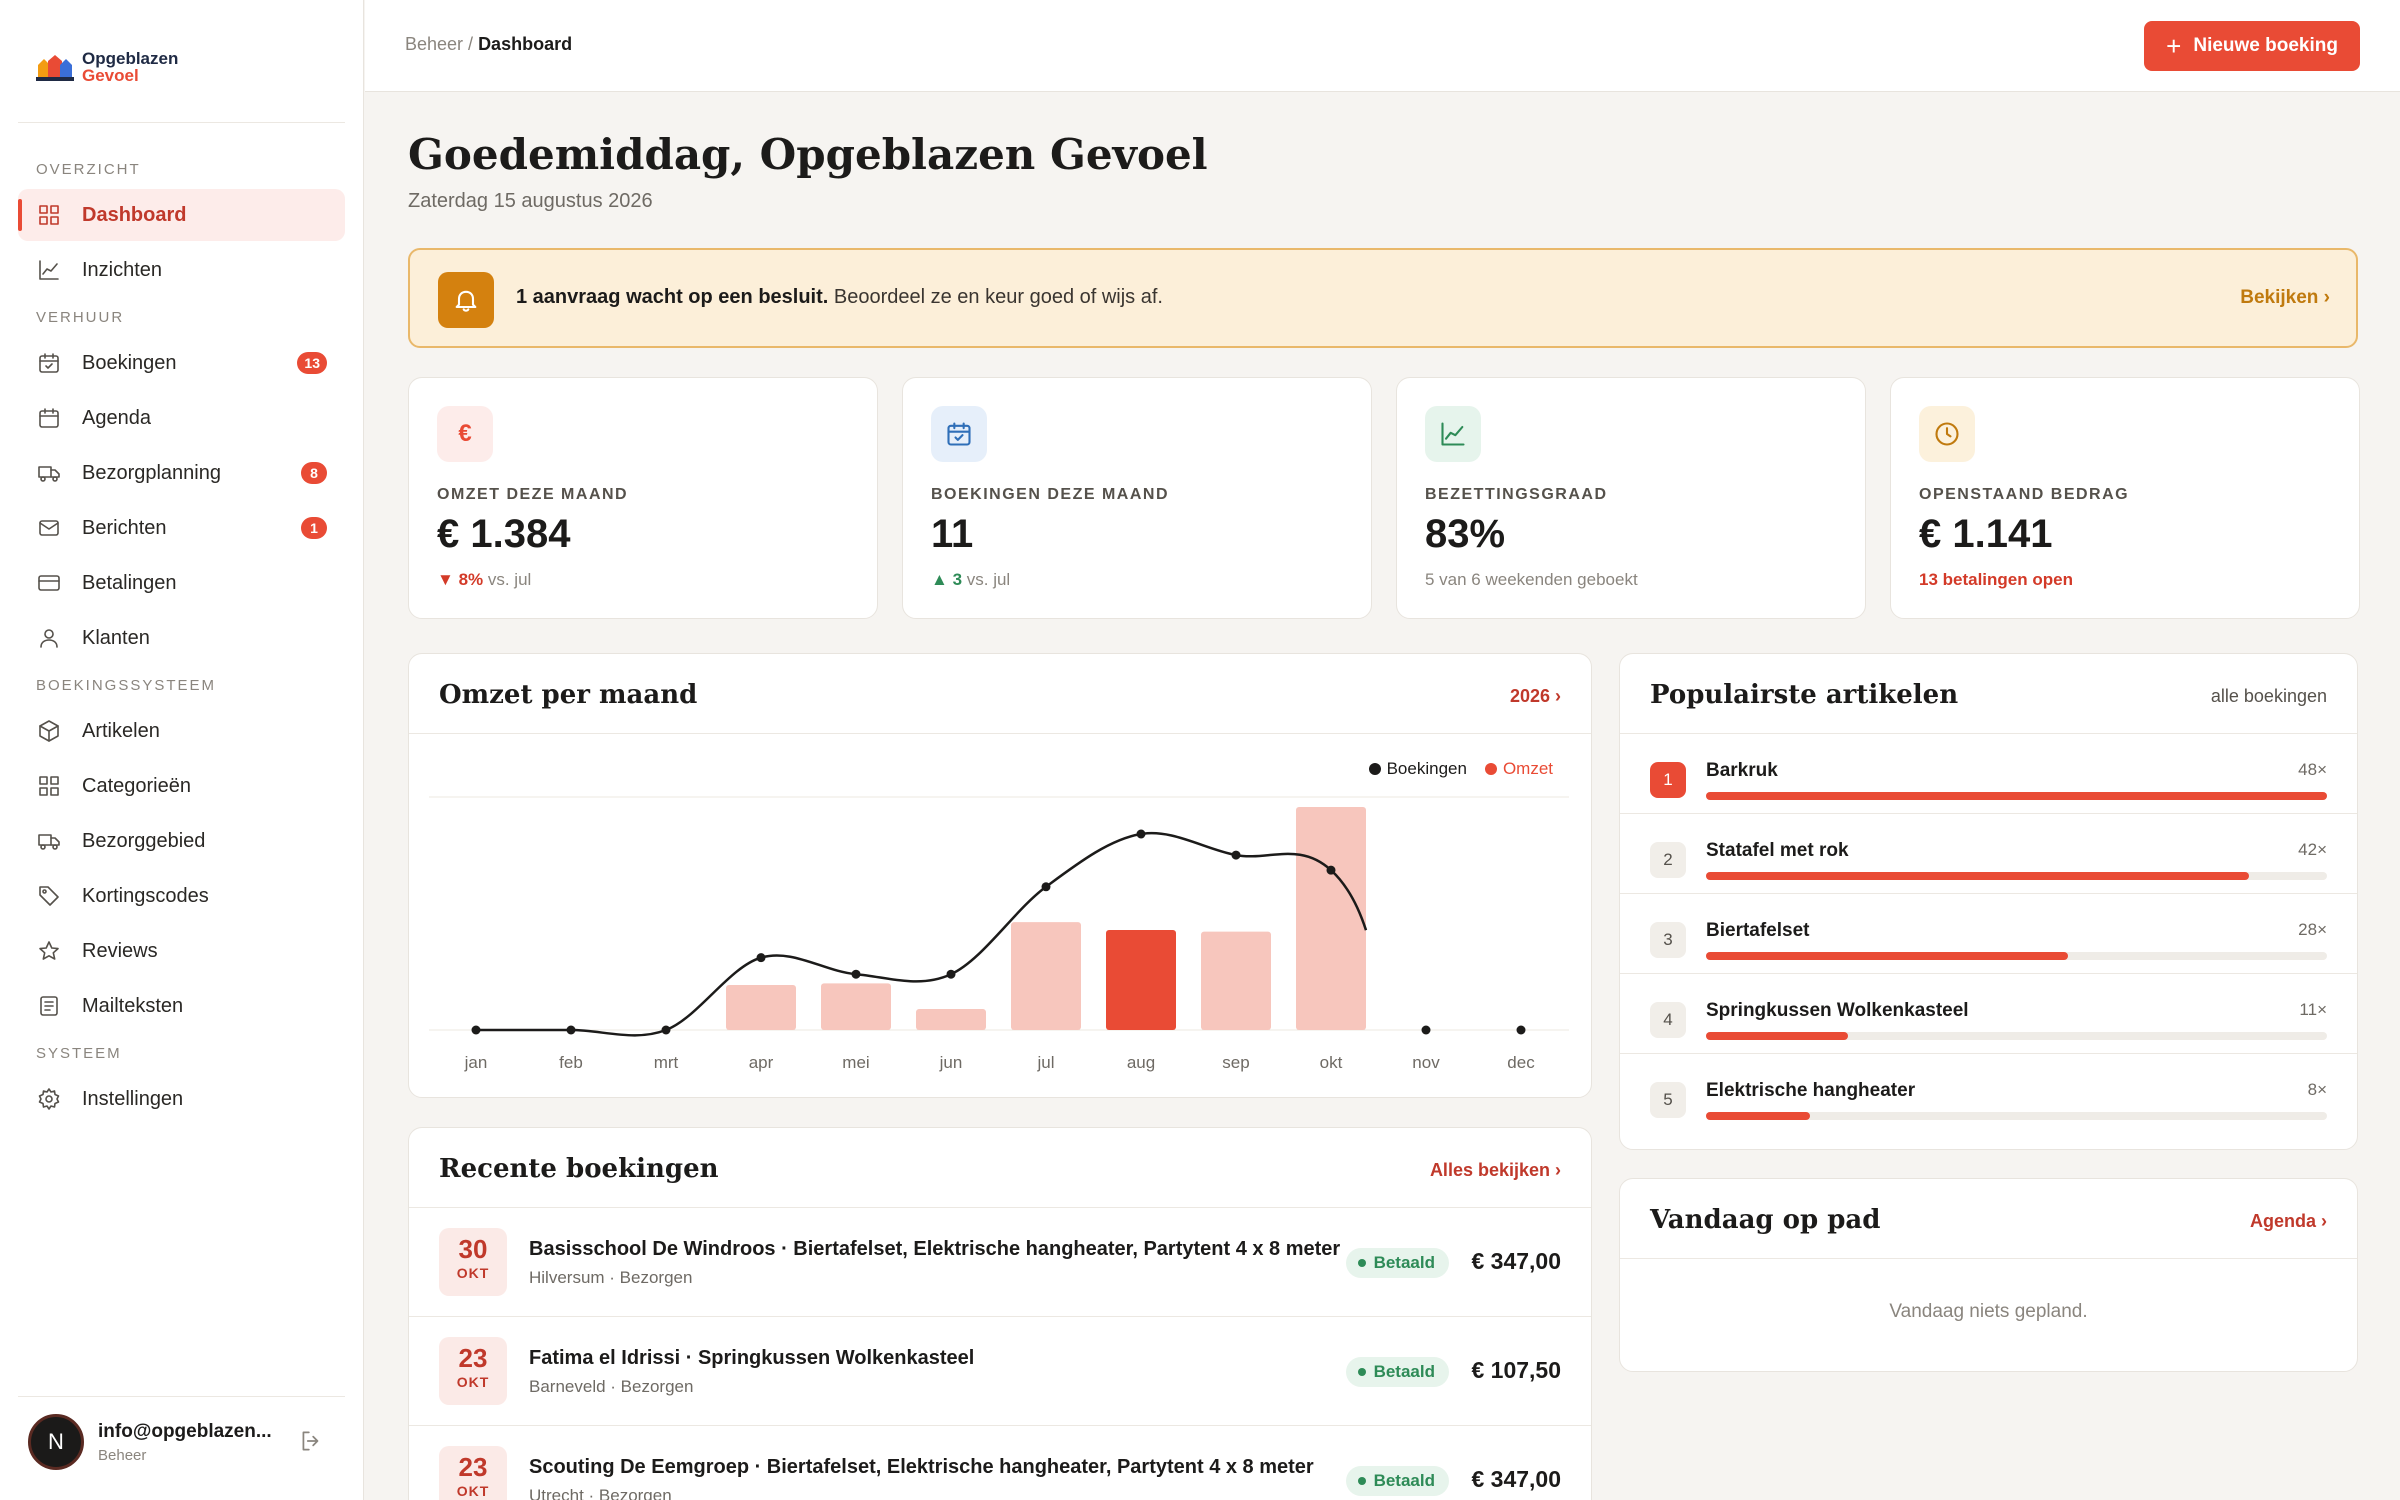 The height and width of the screenshot is (1500, 2400). What do you see at coordinates (2317, 1089) in the screenshot?
I see `item-count: 8×` at bounding box center [2317, 1089].